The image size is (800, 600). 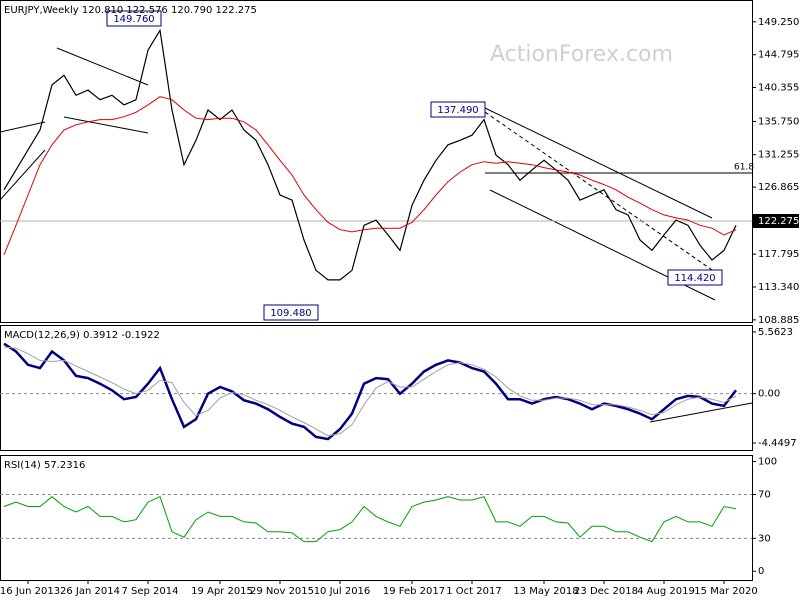 I want to click on annotation: 137.490, so click(x=457, y=110).